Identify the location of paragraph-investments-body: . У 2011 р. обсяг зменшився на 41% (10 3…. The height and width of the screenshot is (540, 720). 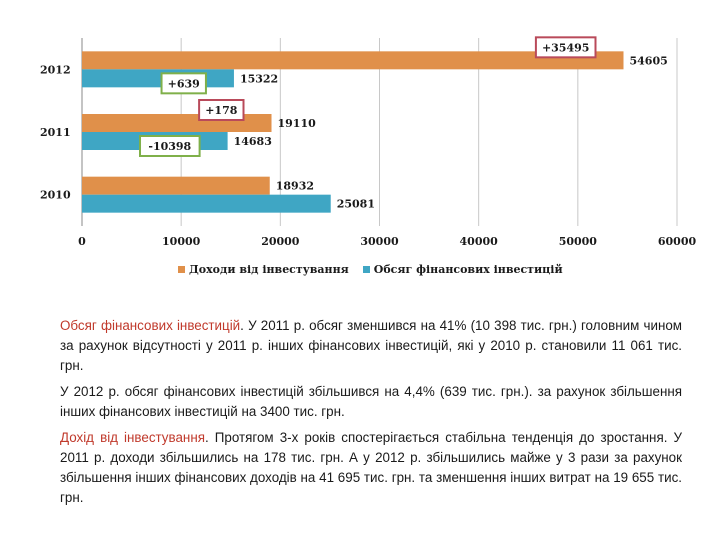
(371, 345).